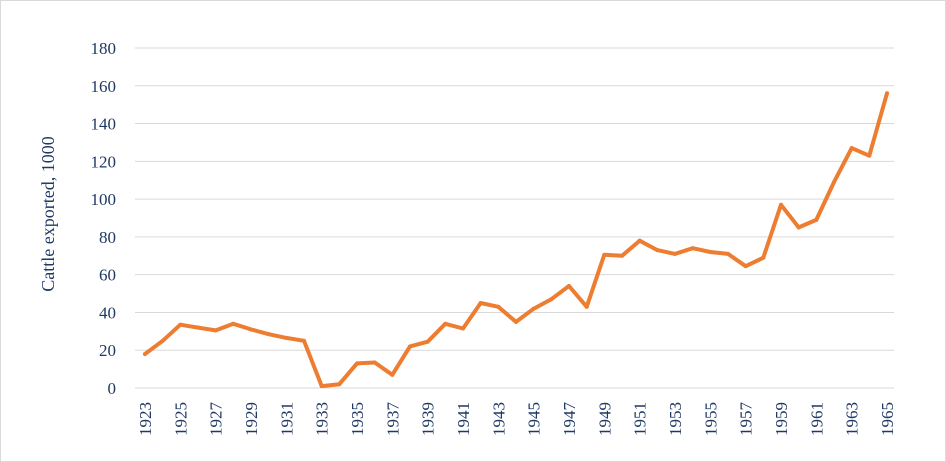  I want to click on y-tick-label: 180, so click(104, 48).